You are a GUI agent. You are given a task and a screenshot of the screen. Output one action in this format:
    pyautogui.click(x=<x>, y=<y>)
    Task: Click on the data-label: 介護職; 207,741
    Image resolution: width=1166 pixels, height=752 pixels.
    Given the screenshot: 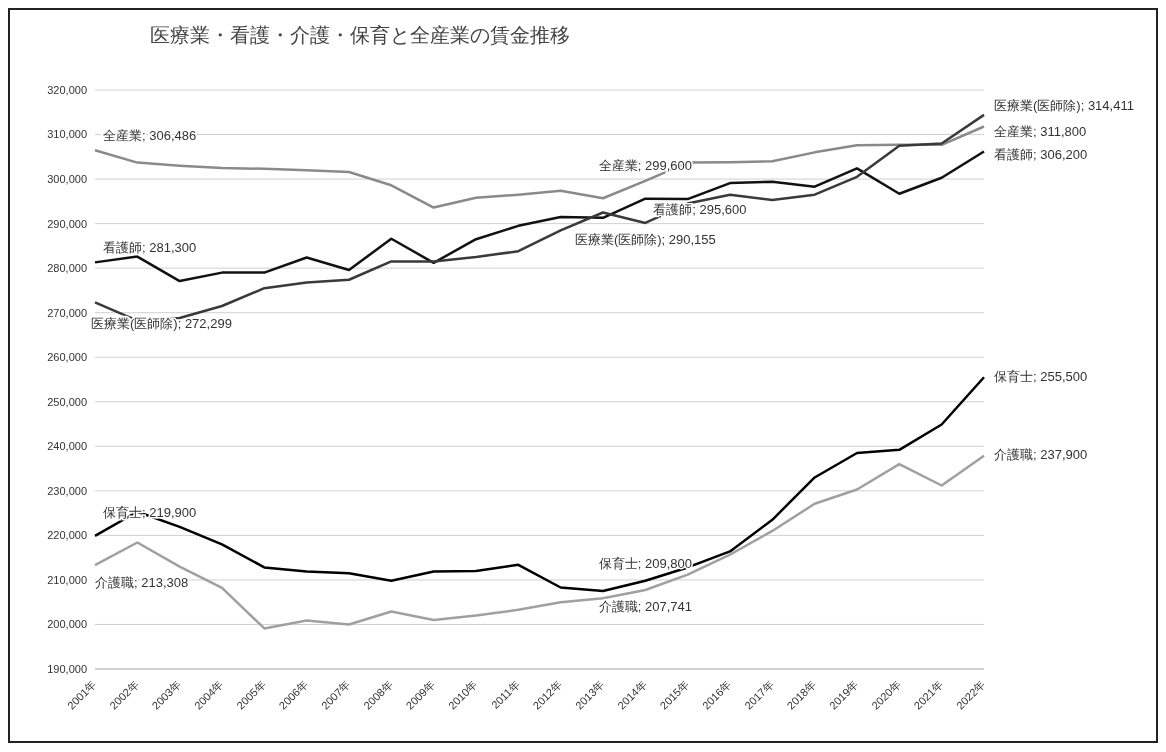 What is the action you would take?
    pyautogui.click(x=645, y=607)
    